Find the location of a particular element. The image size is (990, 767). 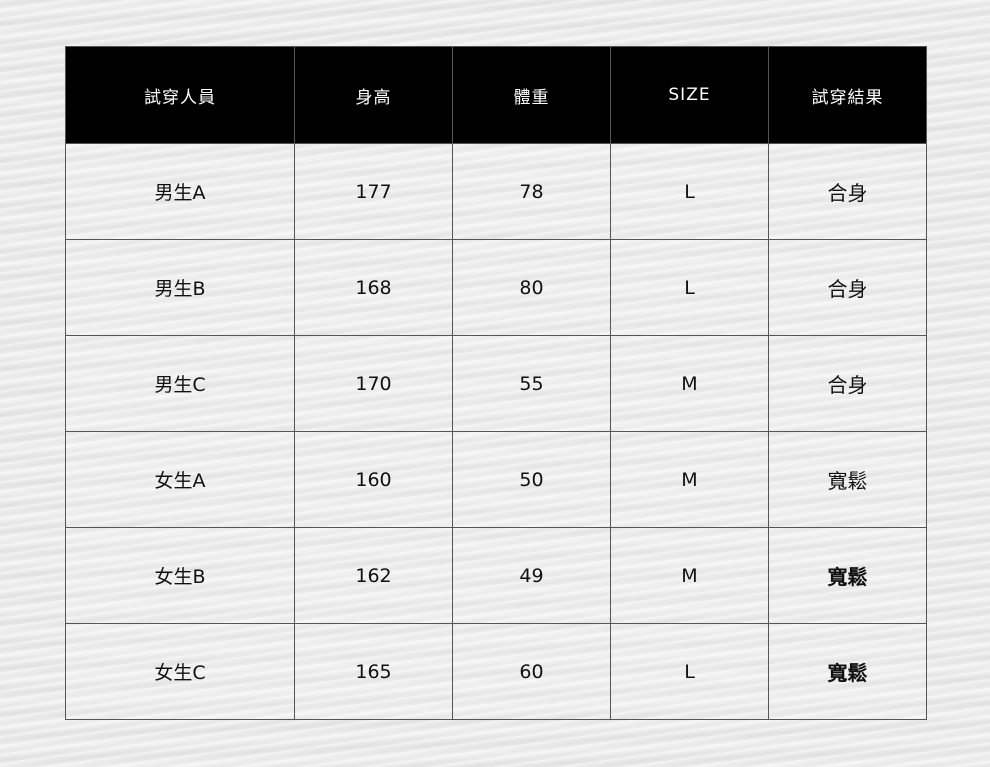

cell-height: 177 is located at coordinates (373, 191).